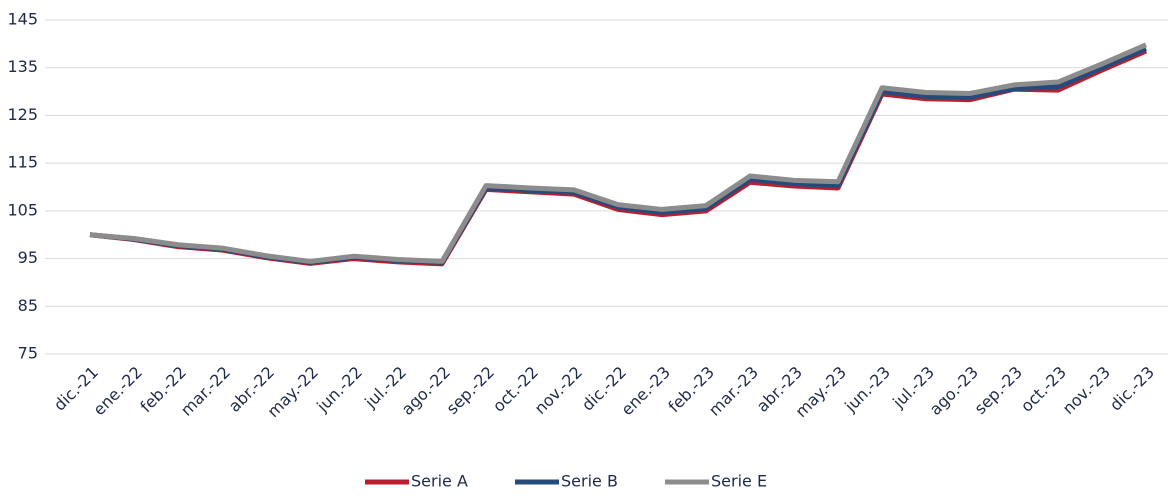  I want to click on x-tick-label: ago.-23, so click(954, 391).